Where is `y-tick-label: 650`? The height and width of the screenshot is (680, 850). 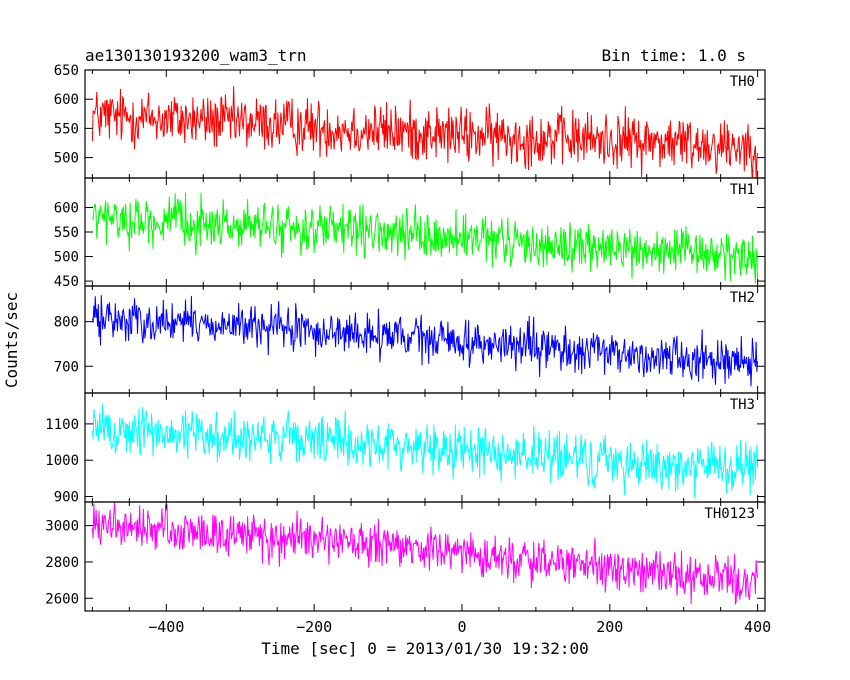 y-tick-label: 650 is located at coordinates (66, 71).